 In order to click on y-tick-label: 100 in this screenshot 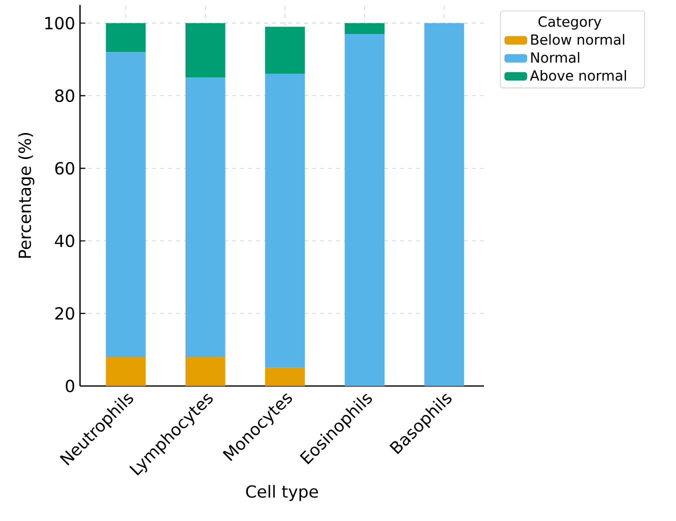, I will do `click(59, 23)`.